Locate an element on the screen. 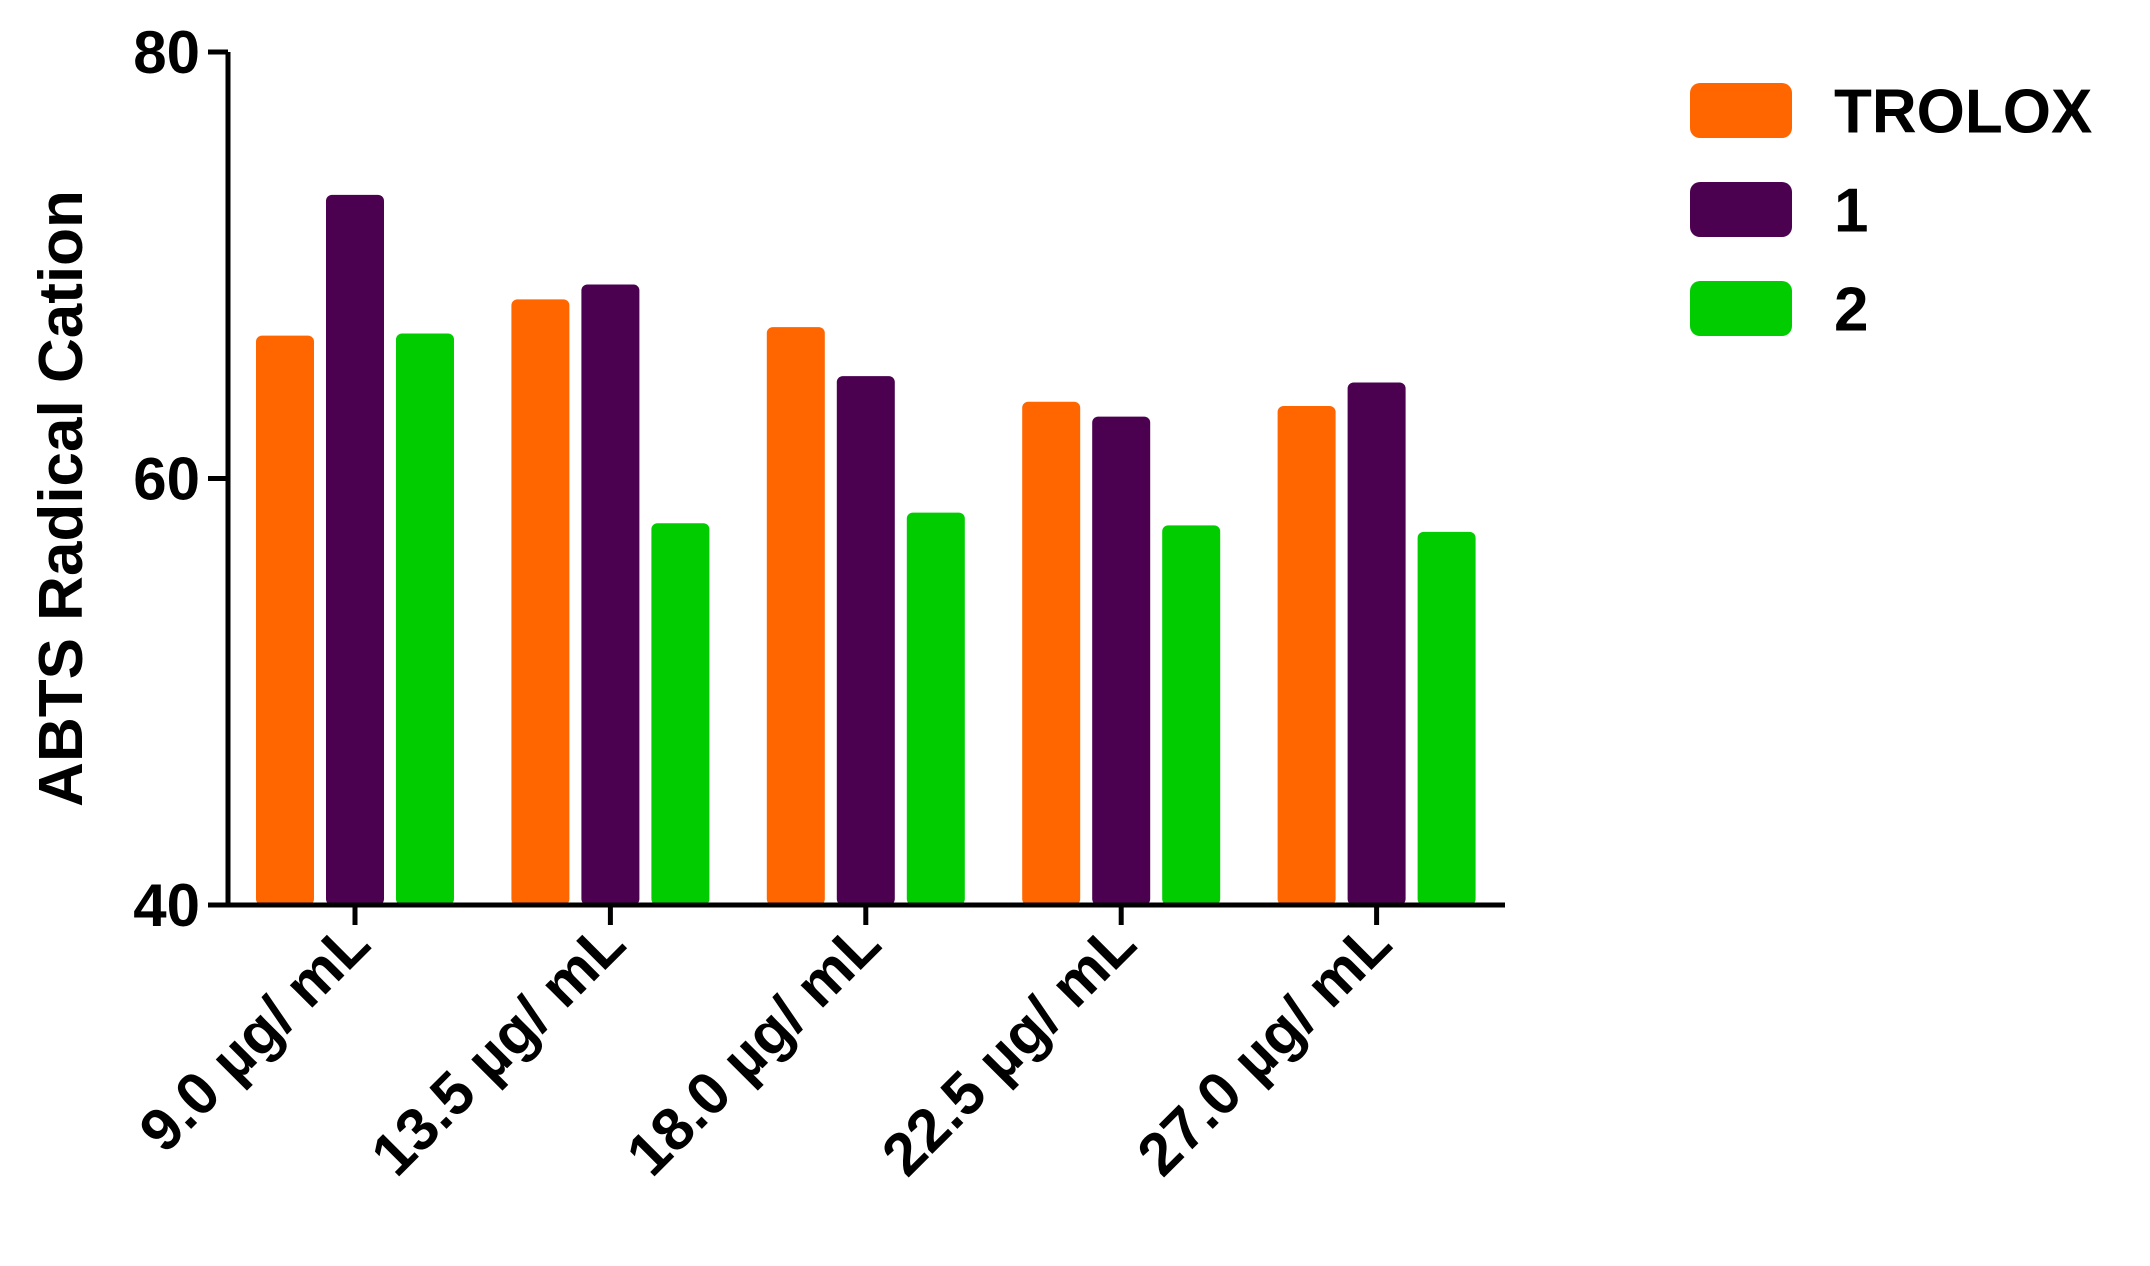 This screenshot has height=1266, width=2150. y-ticks: 40 60 80 is located at coordinates (180, 479).